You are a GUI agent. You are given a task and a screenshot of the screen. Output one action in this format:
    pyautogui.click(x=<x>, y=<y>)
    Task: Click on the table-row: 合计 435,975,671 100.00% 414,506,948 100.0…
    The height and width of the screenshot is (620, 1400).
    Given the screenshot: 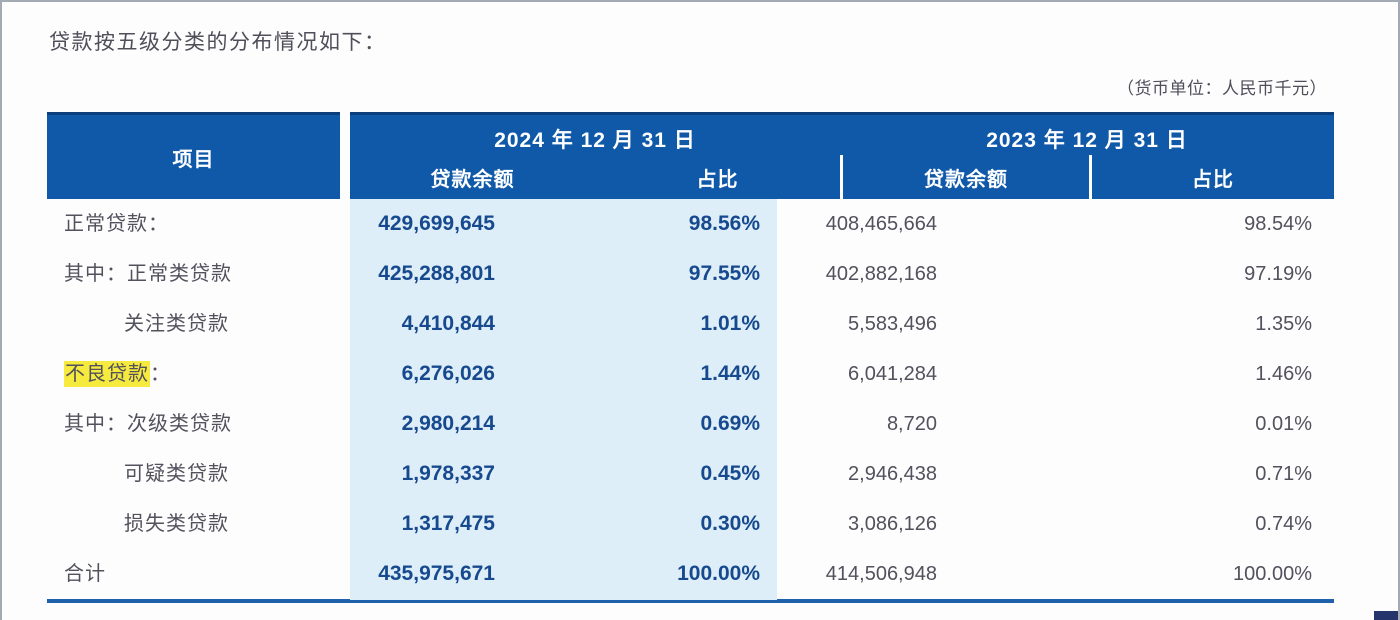 What is the action you would take?
    pyautogui.click(x=690, y=574)
    